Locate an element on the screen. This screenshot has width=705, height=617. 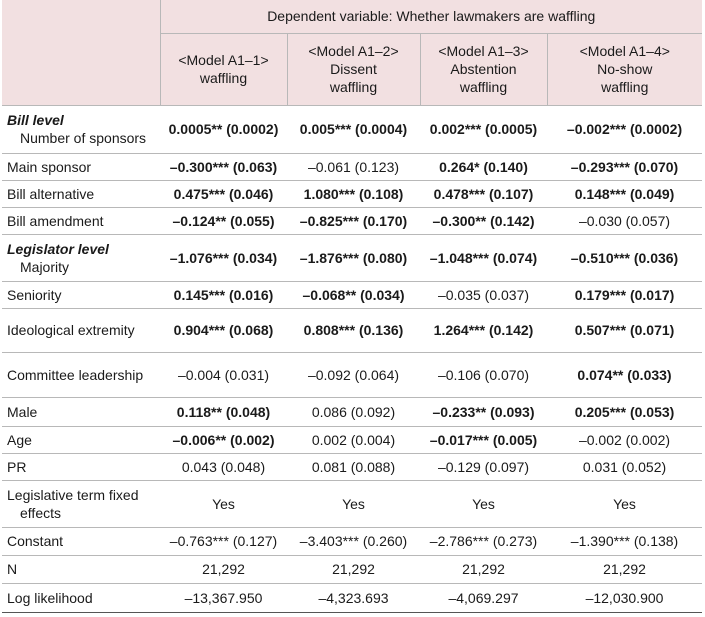
model-header-line: No-show is located at coordinates (625, 69).